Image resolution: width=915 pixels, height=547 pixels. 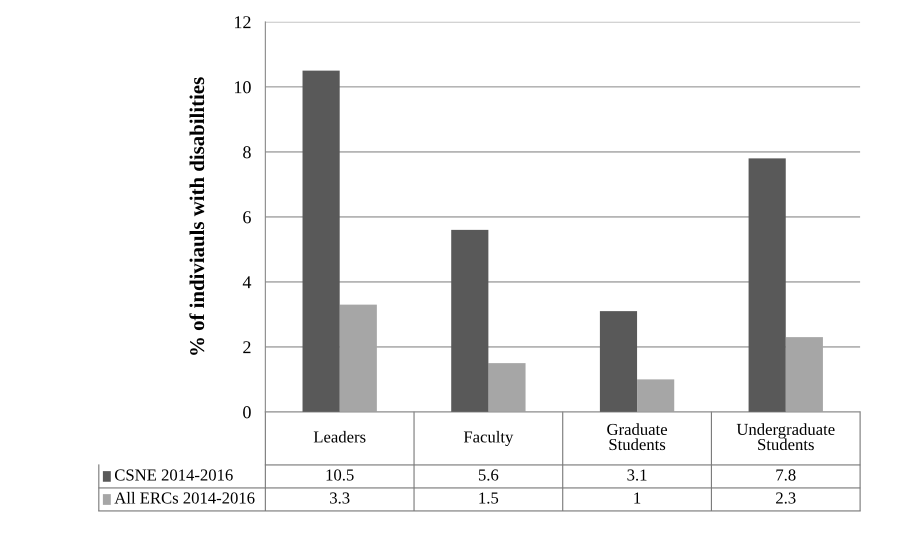 I want to click on data-label: 10.5, so click(x=340, y=475).